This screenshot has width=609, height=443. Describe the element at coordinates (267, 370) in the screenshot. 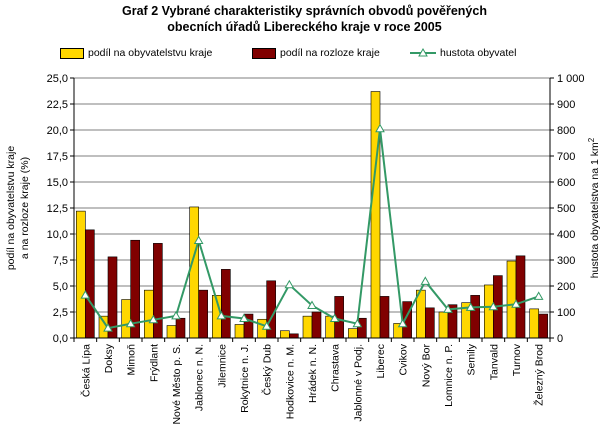

I see `x-tick-label: Český Dub` at that location.